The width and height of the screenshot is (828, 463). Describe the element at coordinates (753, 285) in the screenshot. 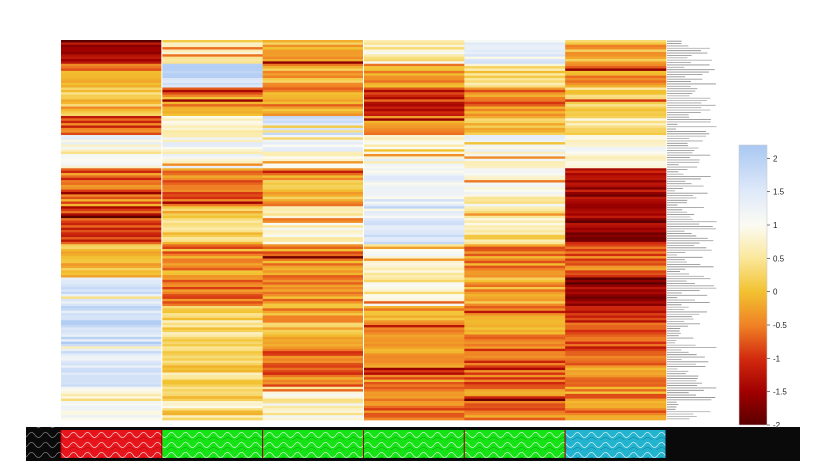

I see `colorbar-gradient` at that location.